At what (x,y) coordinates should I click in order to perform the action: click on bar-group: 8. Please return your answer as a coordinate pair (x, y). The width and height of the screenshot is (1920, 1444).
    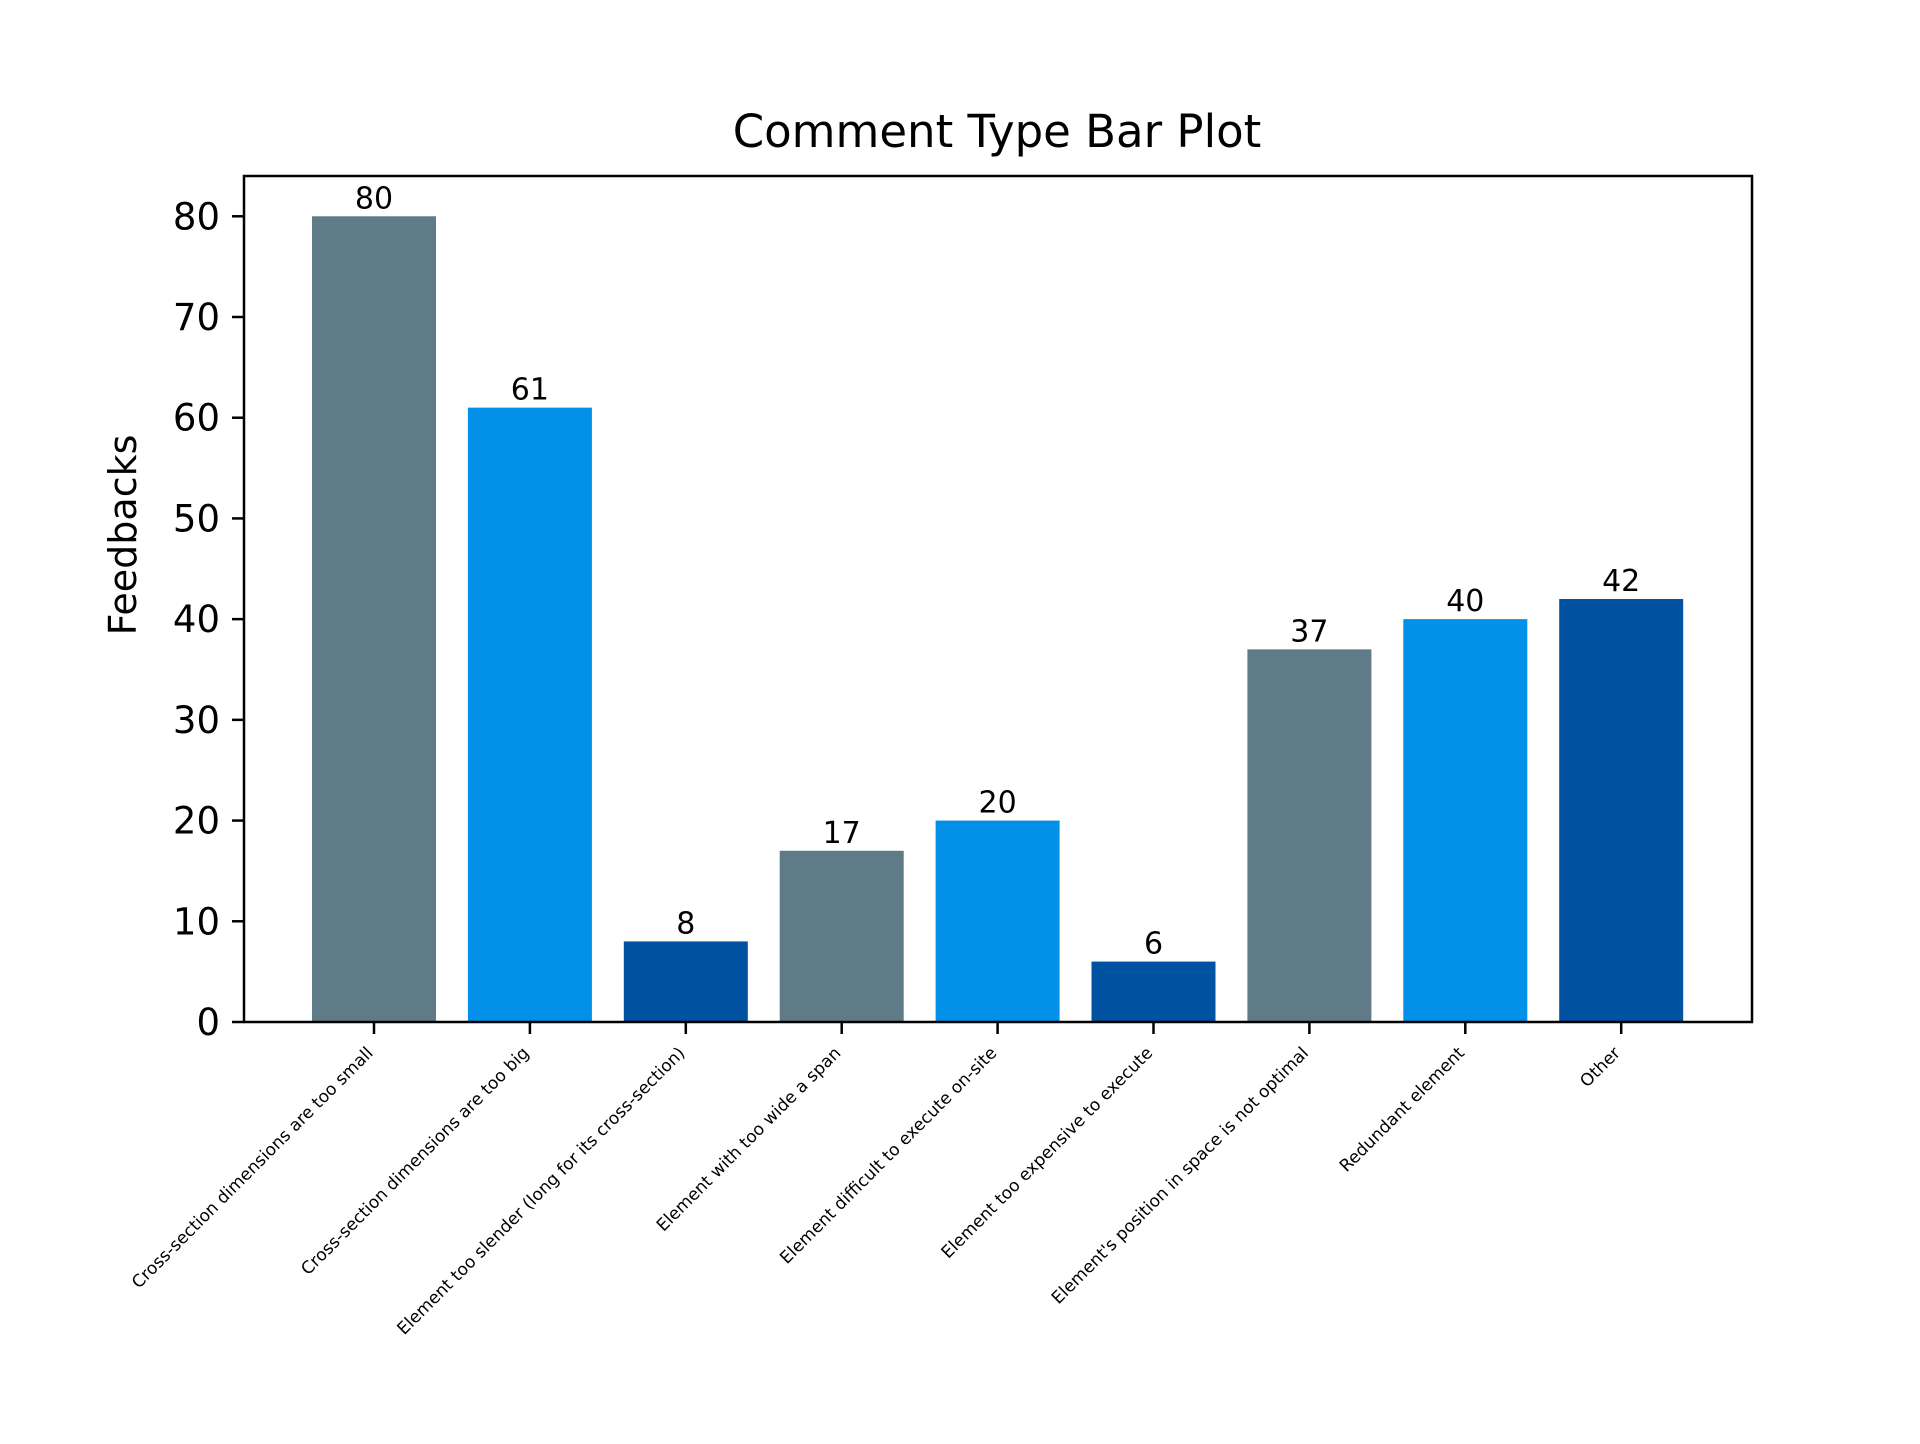
    Looking at the image, I should click on (685, 964).